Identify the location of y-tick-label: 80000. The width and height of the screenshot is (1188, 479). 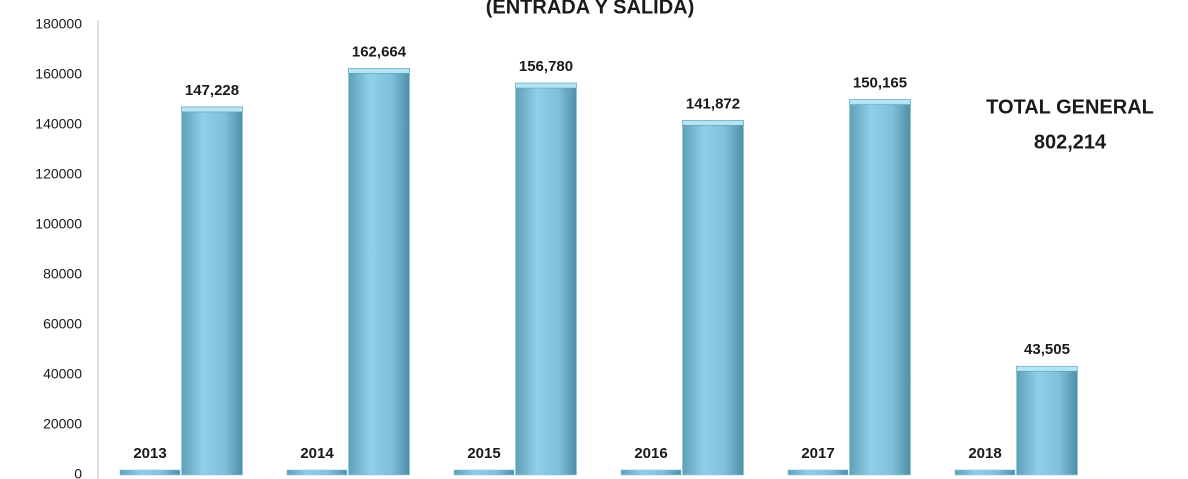
(62, 274).